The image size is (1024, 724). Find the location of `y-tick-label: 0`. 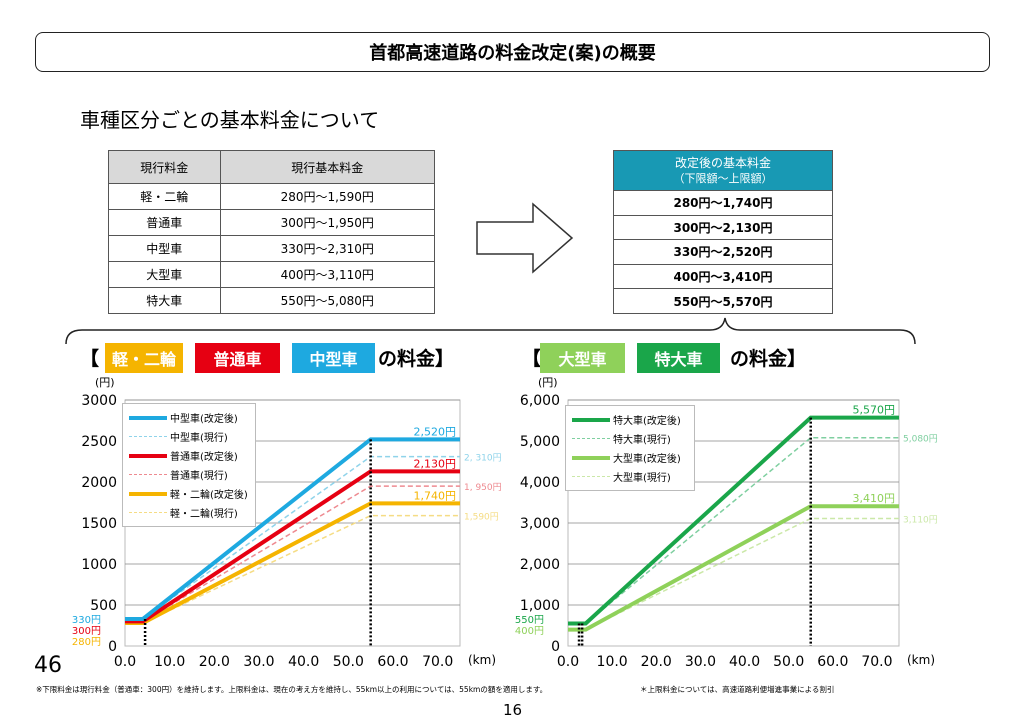

y-tick-label: 0 is located at coordinates (555, 647).